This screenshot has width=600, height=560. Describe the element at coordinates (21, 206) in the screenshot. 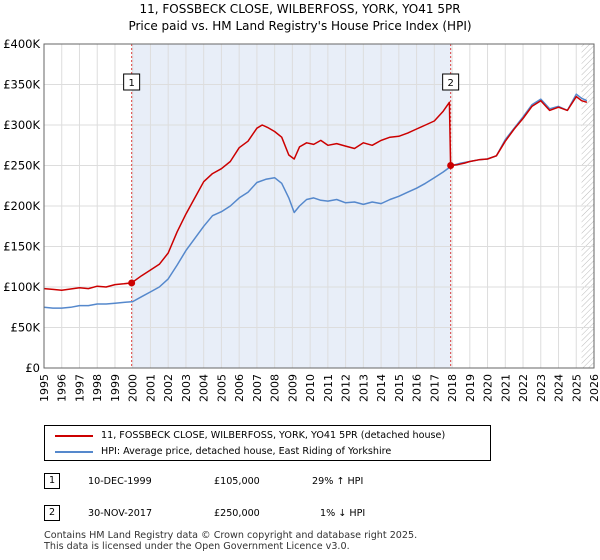

I see `y-tick-label: £200K` at that location.